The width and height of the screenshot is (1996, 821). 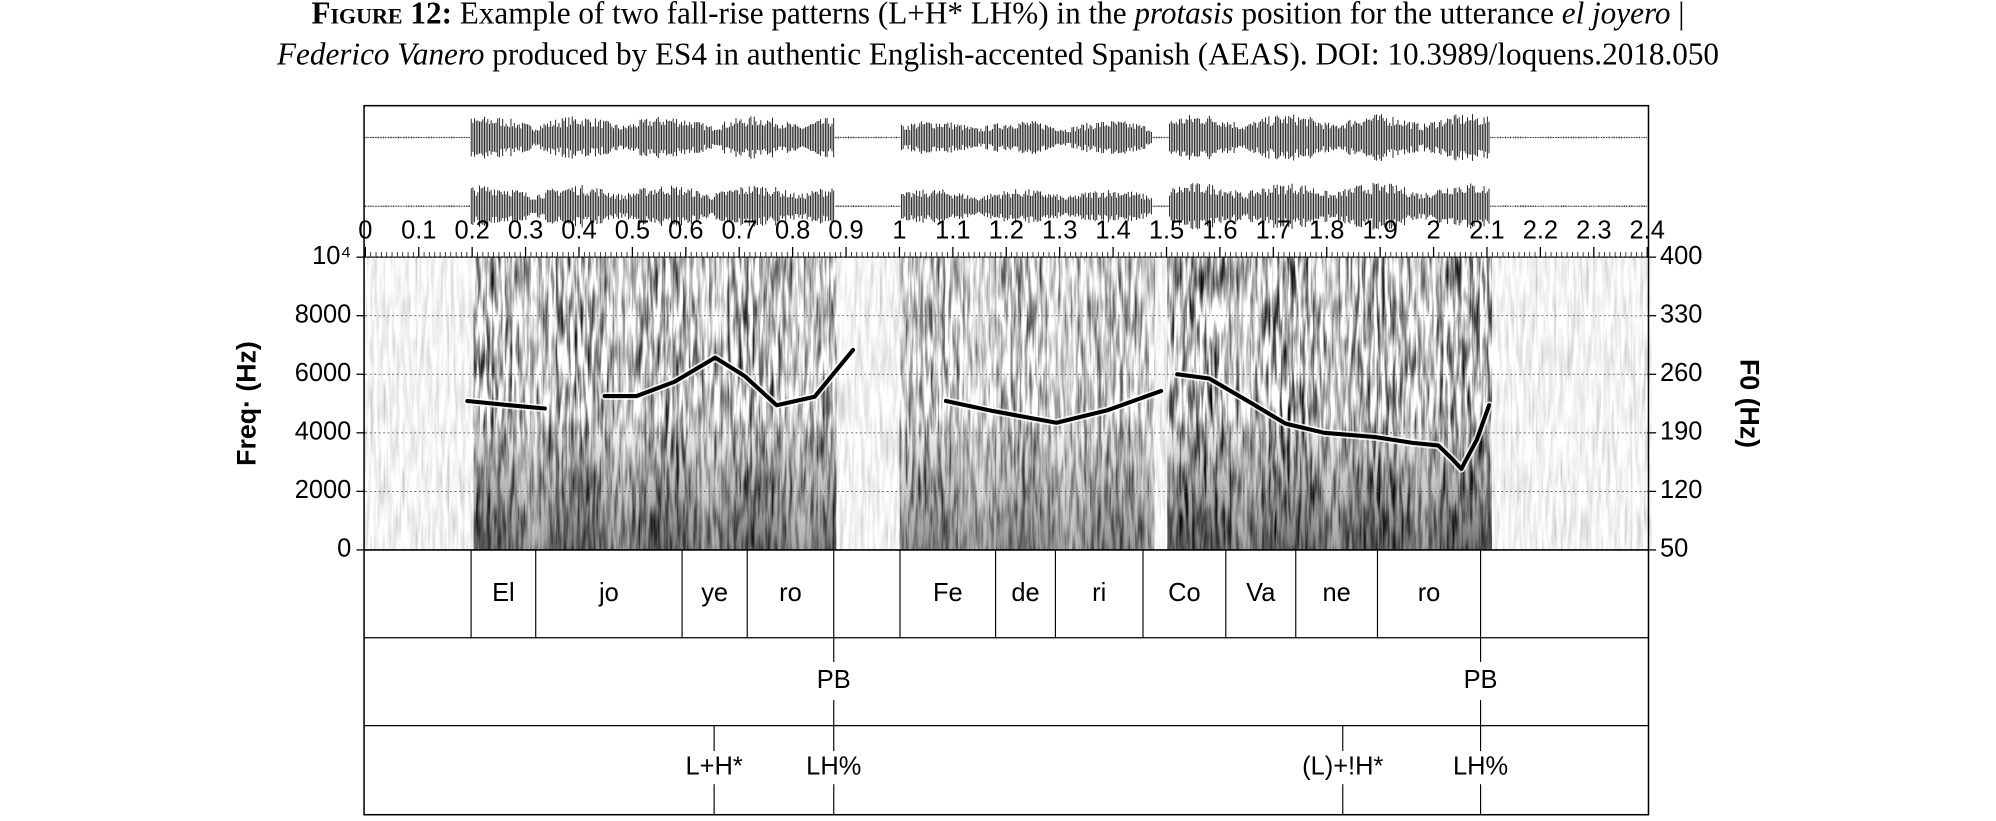 I want to click on x-tick-label: 0.7, so click(x=739, y=230).